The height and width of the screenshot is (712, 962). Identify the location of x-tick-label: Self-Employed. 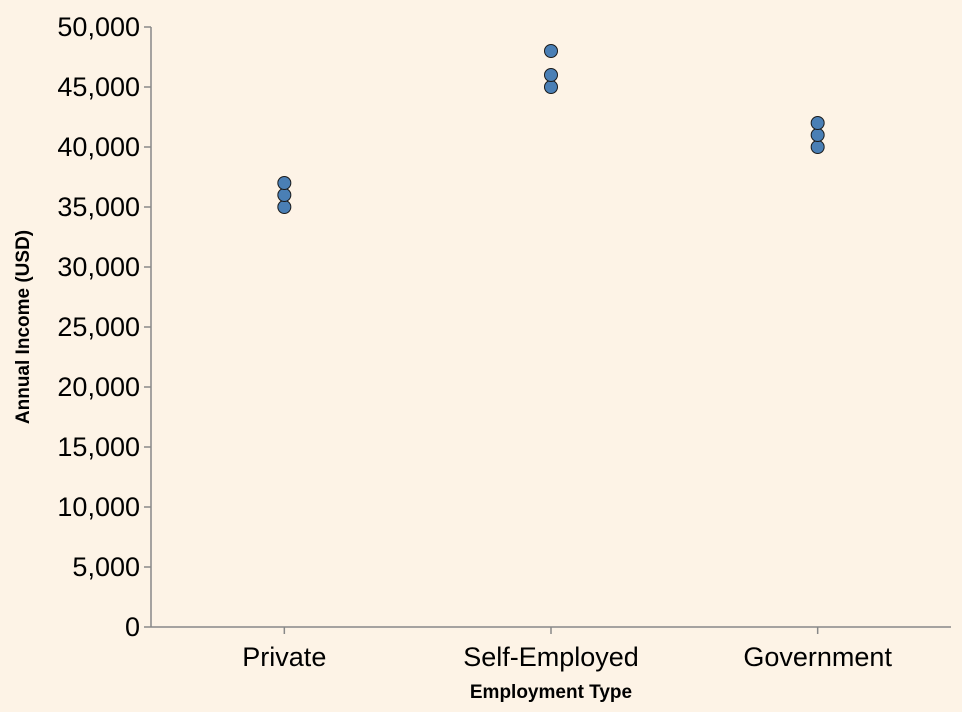
(551, 657).